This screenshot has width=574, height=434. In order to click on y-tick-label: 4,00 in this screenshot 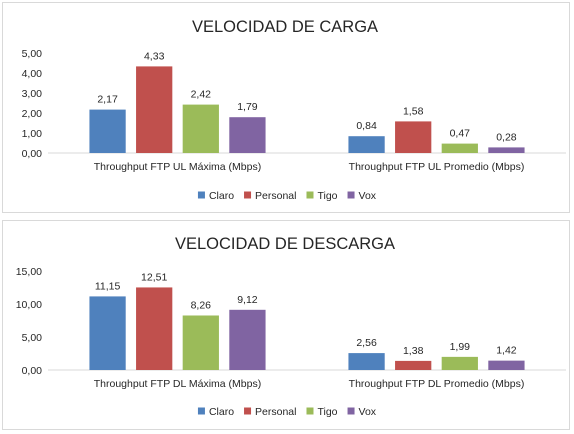, I will do `click(32, 74)`.